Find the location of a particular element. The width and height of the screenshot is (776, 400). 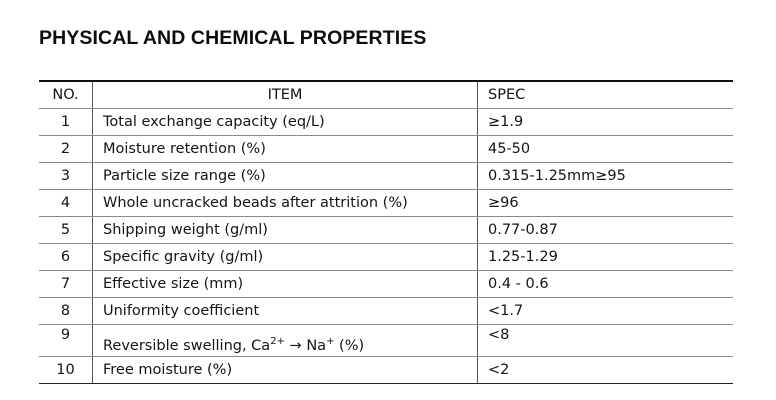

row-spec: <8 is located at coordinates (605, 340).